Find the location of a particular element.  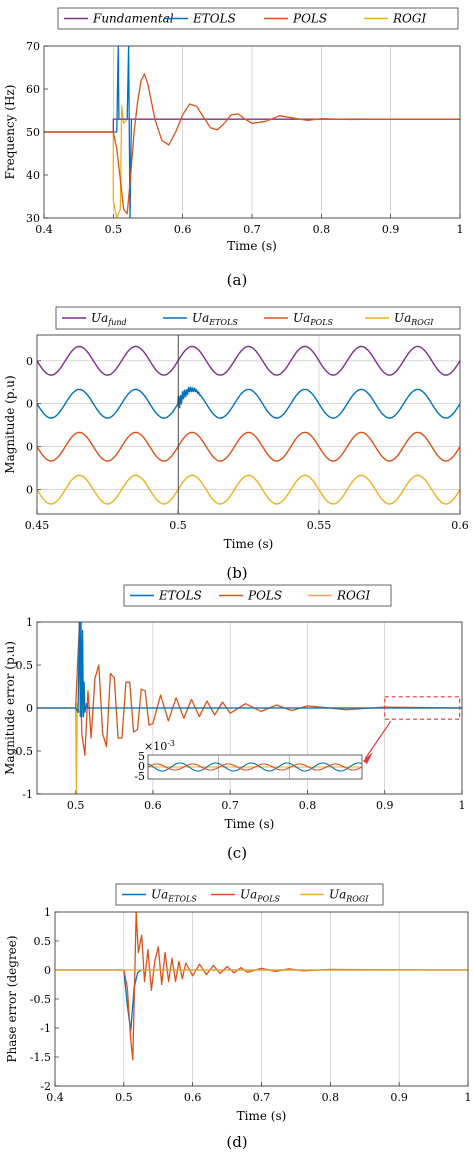

legend-label-1: UaETOLS is located at coordinates (215, 319).